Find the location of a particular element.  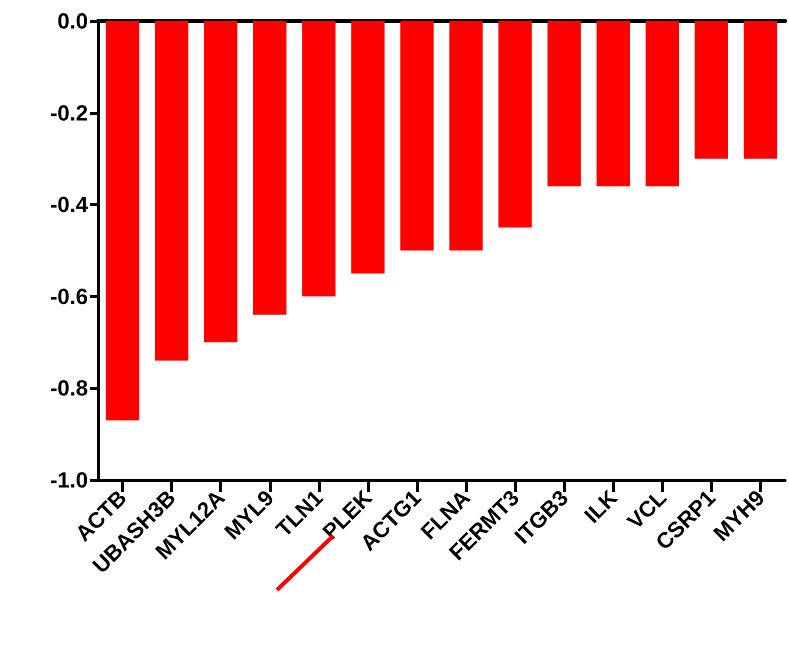

y-tick-label: -0.8 is located at coordinates (69, 388).